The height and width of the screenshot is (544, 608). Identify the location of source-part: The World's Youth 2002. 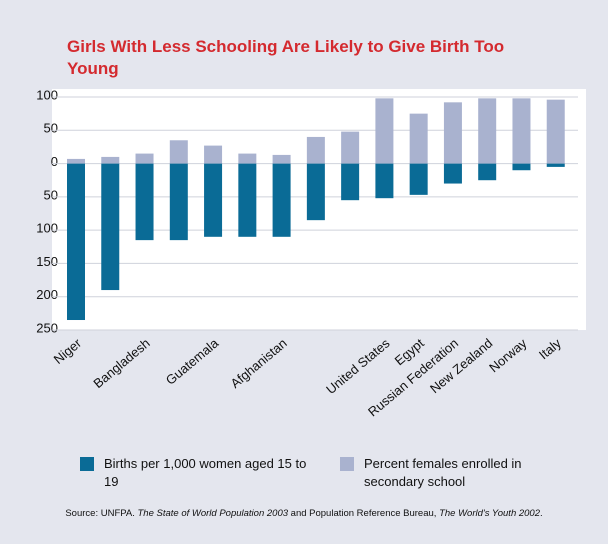
(490, 513).